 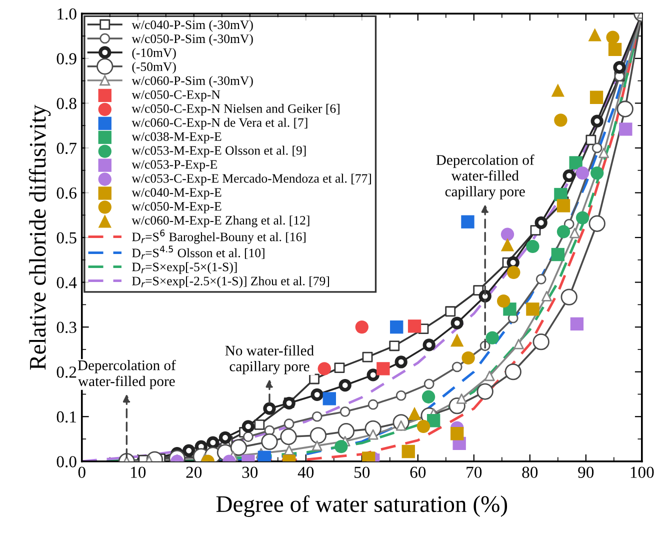 What do you see at coordinates (362, 472) in the screenshot?
I see `x-tick-label: 50` at bounding box center [362, 472].